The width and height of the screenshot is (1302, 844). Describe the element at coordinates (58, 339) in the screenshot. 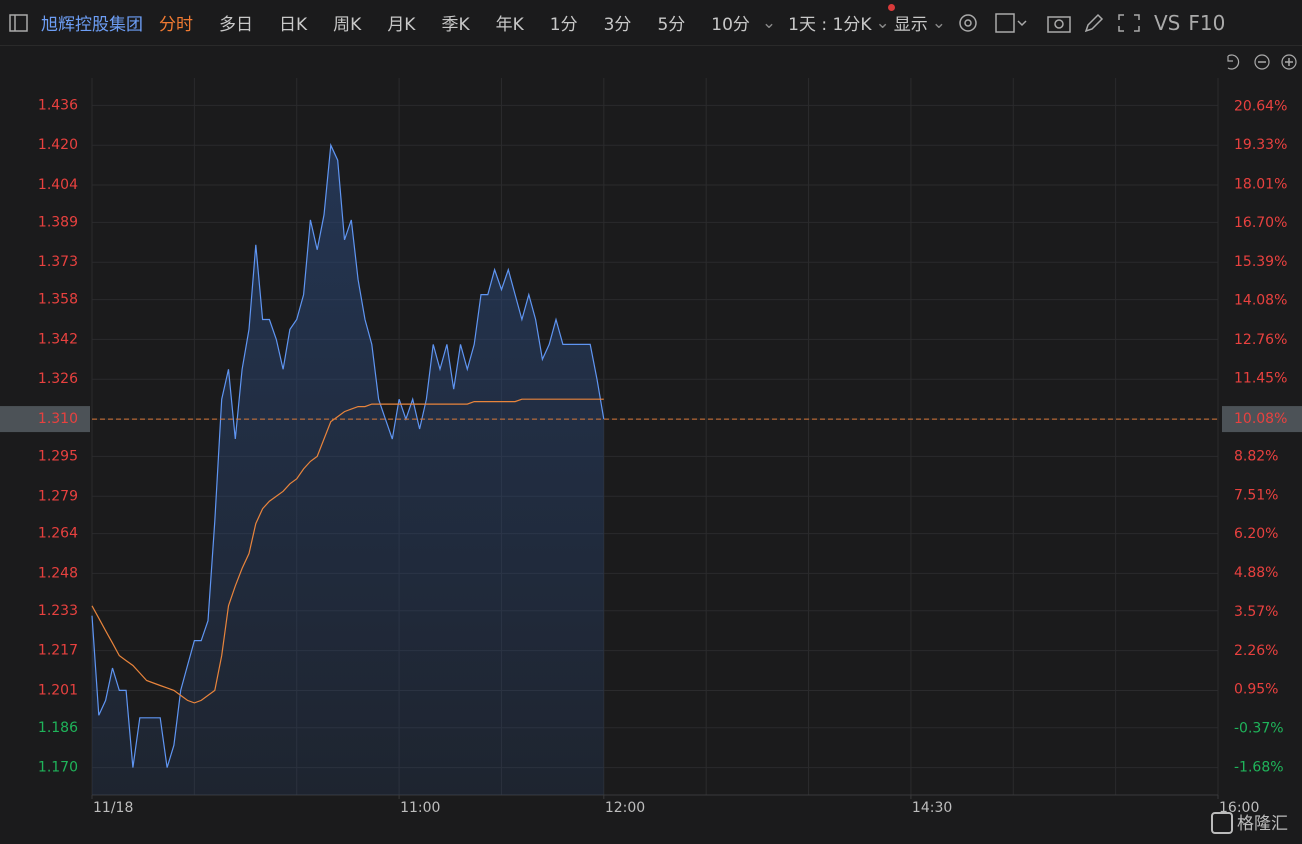

I see `y-tick-label: 1.342` at that location.